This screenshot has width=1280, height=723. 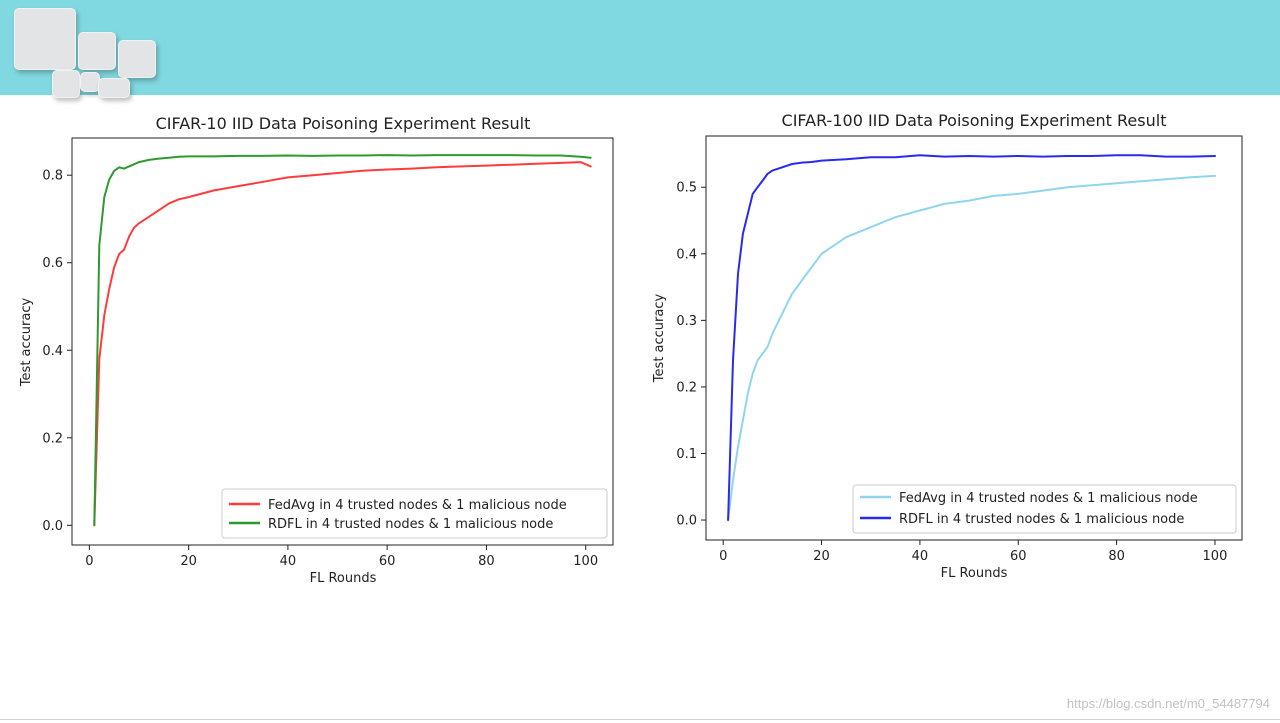 I want to click on logo-square-medium-right, so click(x=137, y=59).